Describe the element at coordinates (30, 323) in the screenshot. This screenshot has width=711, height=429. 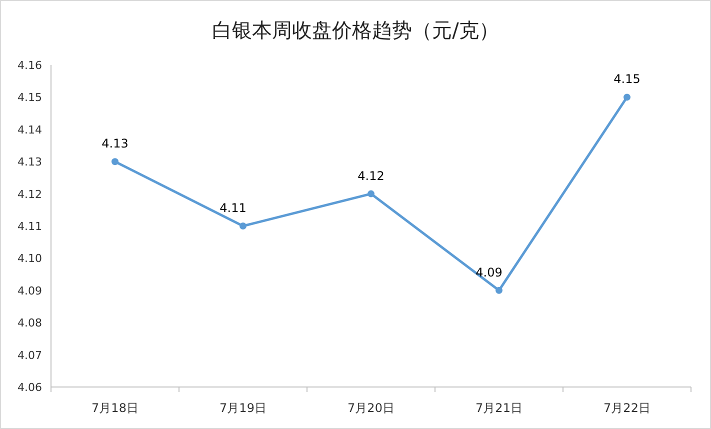
I see `text: 4.08` at that location.